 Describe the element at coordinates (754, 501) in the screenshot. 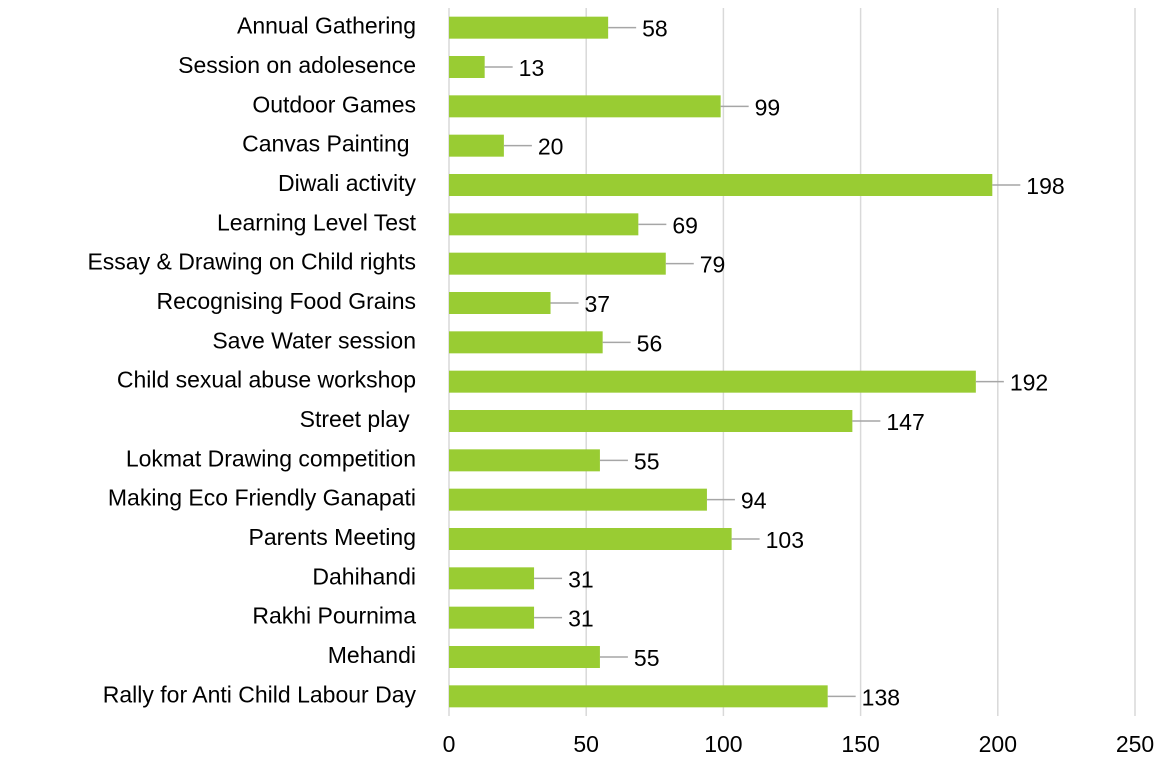

I see `data-label: 94` at that location.